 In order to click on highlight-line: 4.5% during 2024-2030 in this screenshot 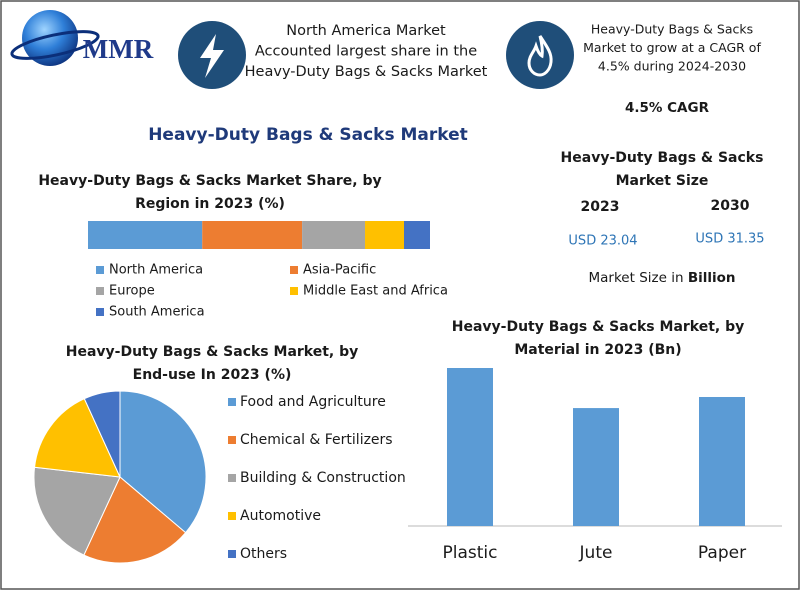, I will do `click(672, 66)`.